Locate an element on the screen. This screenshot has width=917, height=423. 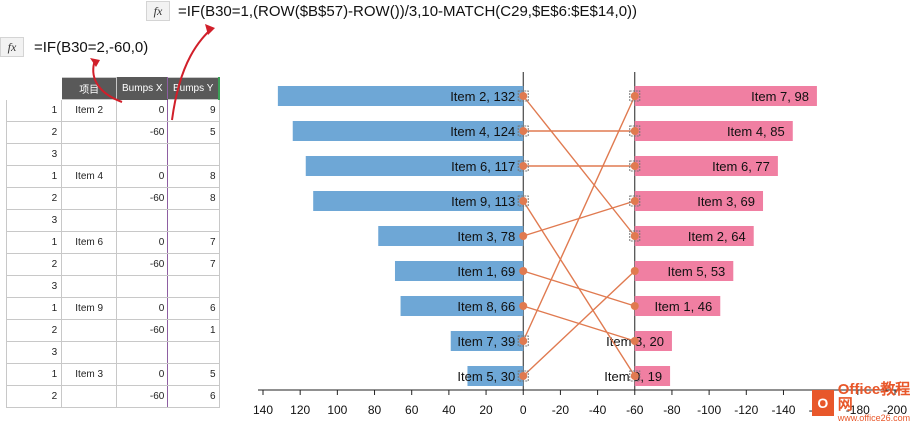
left-bar-label: Item 5, 30 is located at coordinates (486, 376).